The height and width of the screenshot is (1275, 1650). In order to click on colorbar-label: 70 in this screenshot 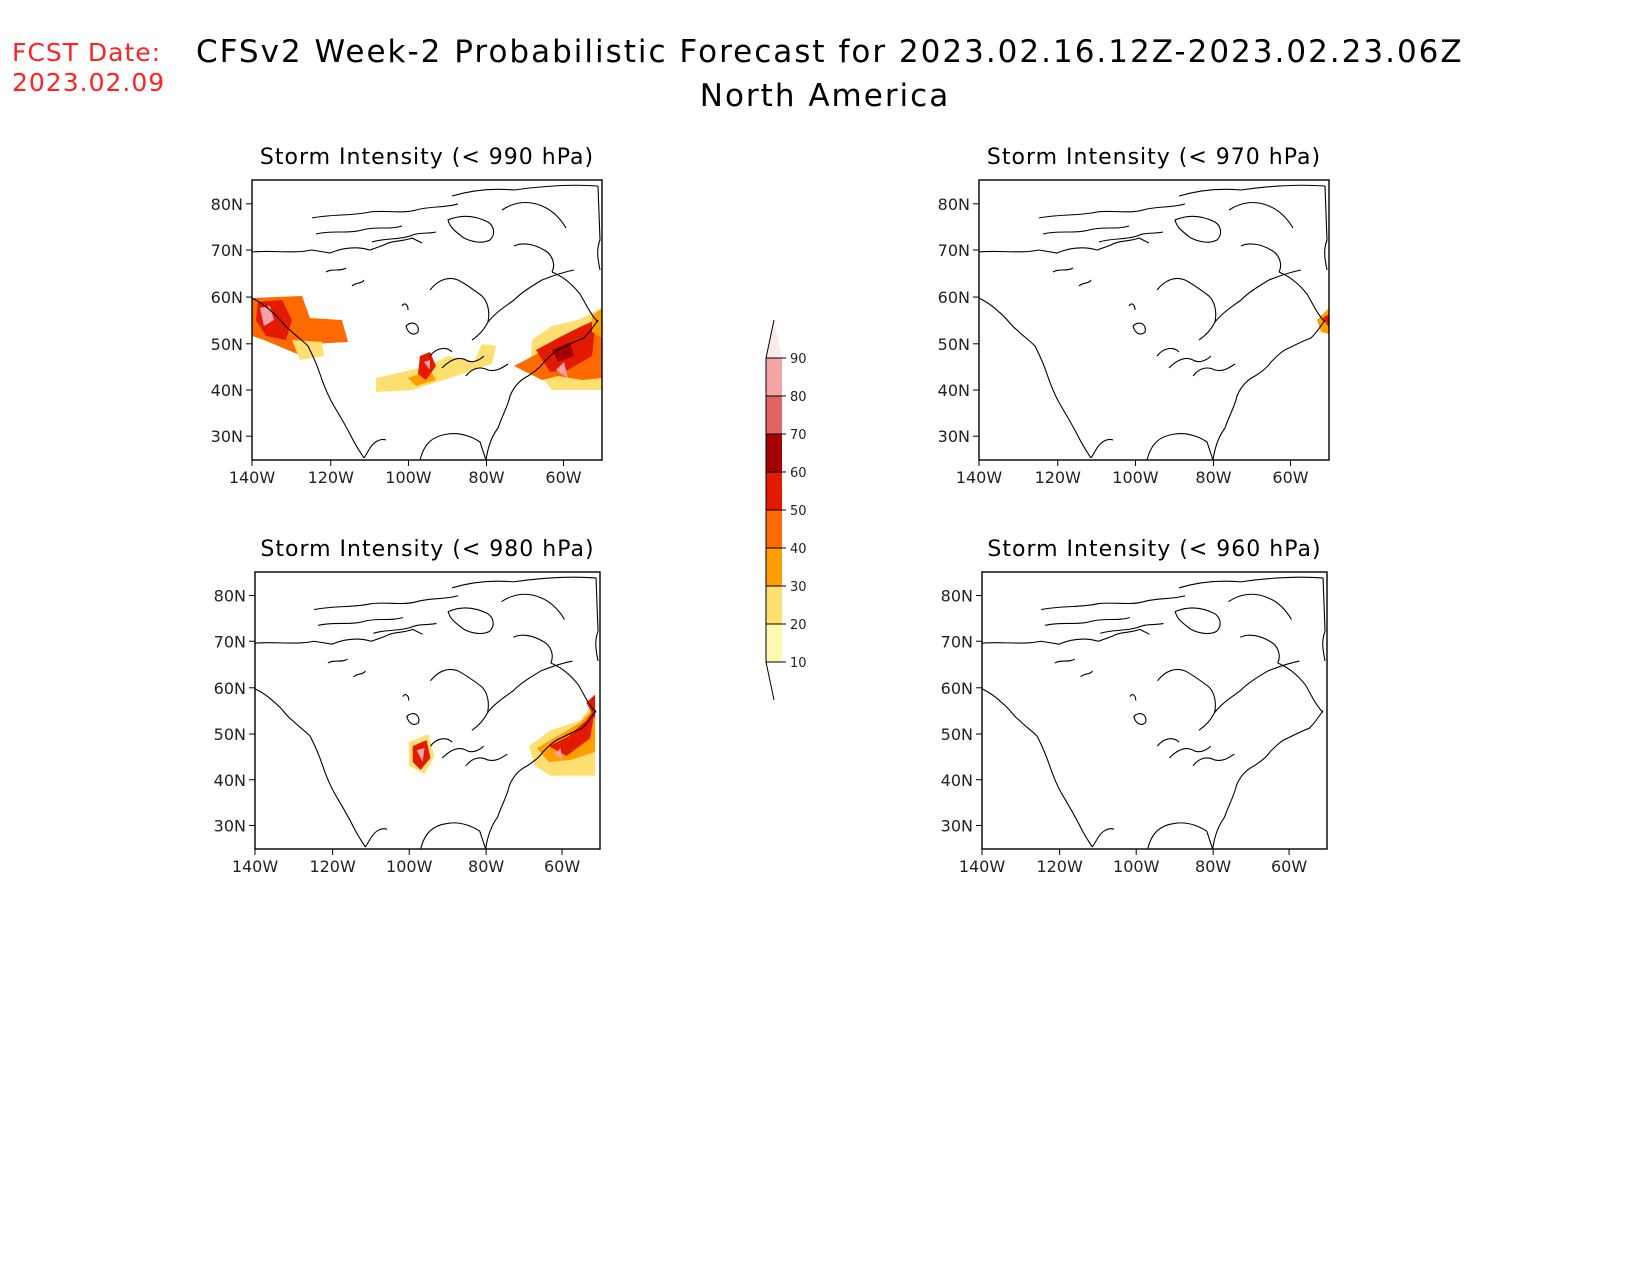, I will do `click(798, 435)`.